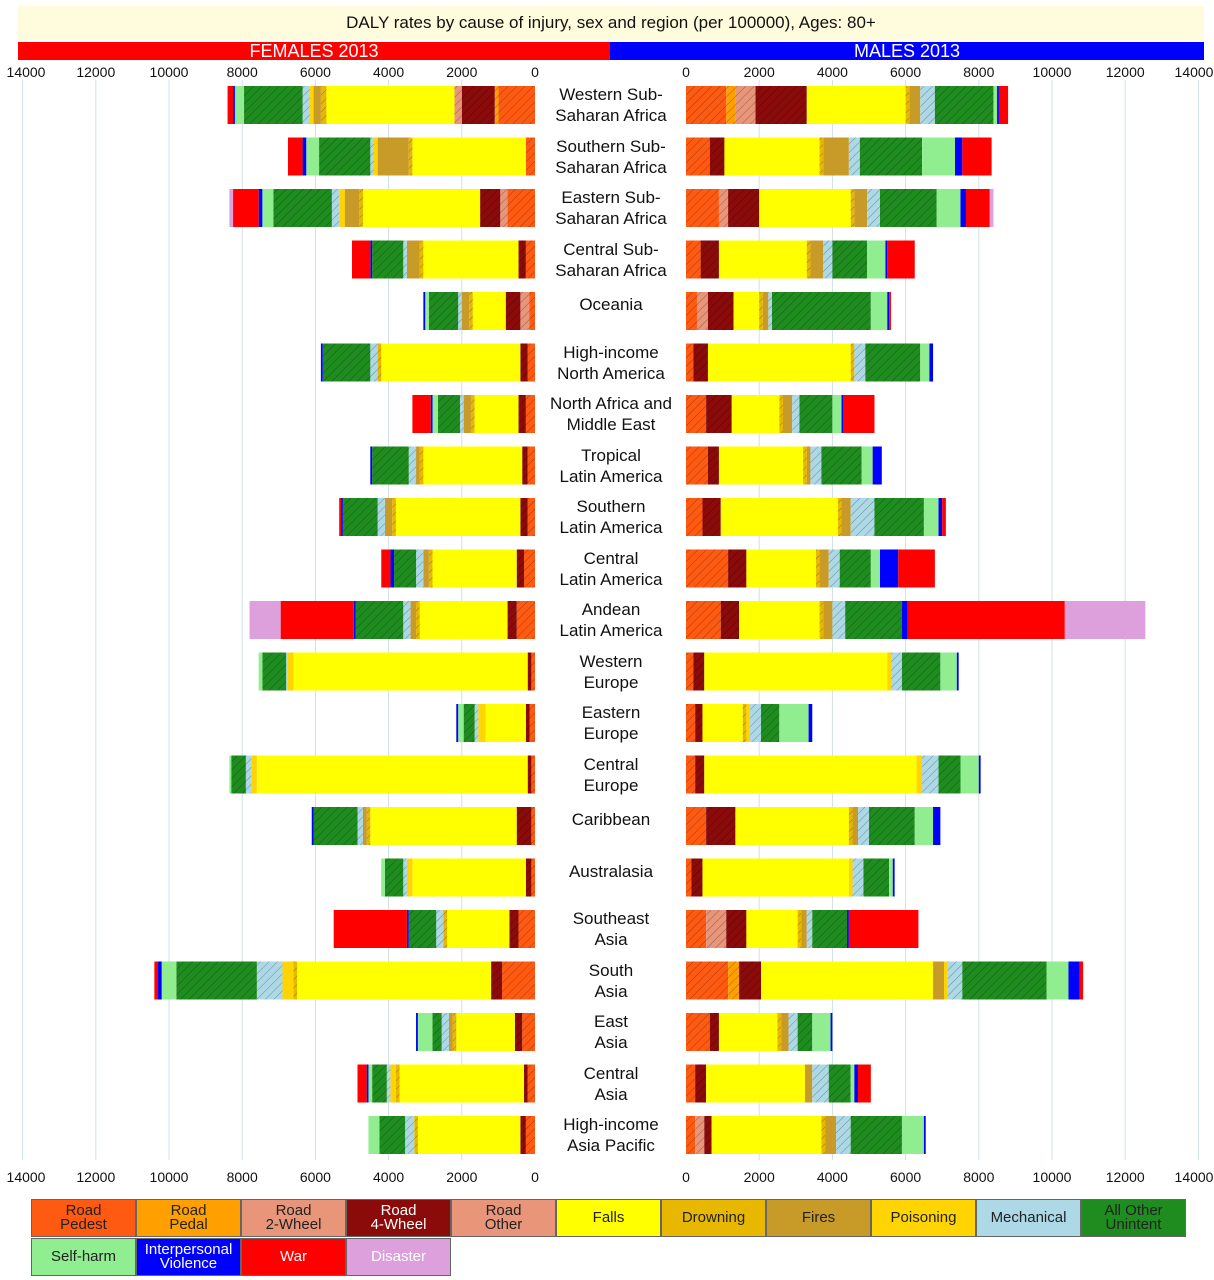  I want to click on tick-label: 10000, so click(1052, 72).